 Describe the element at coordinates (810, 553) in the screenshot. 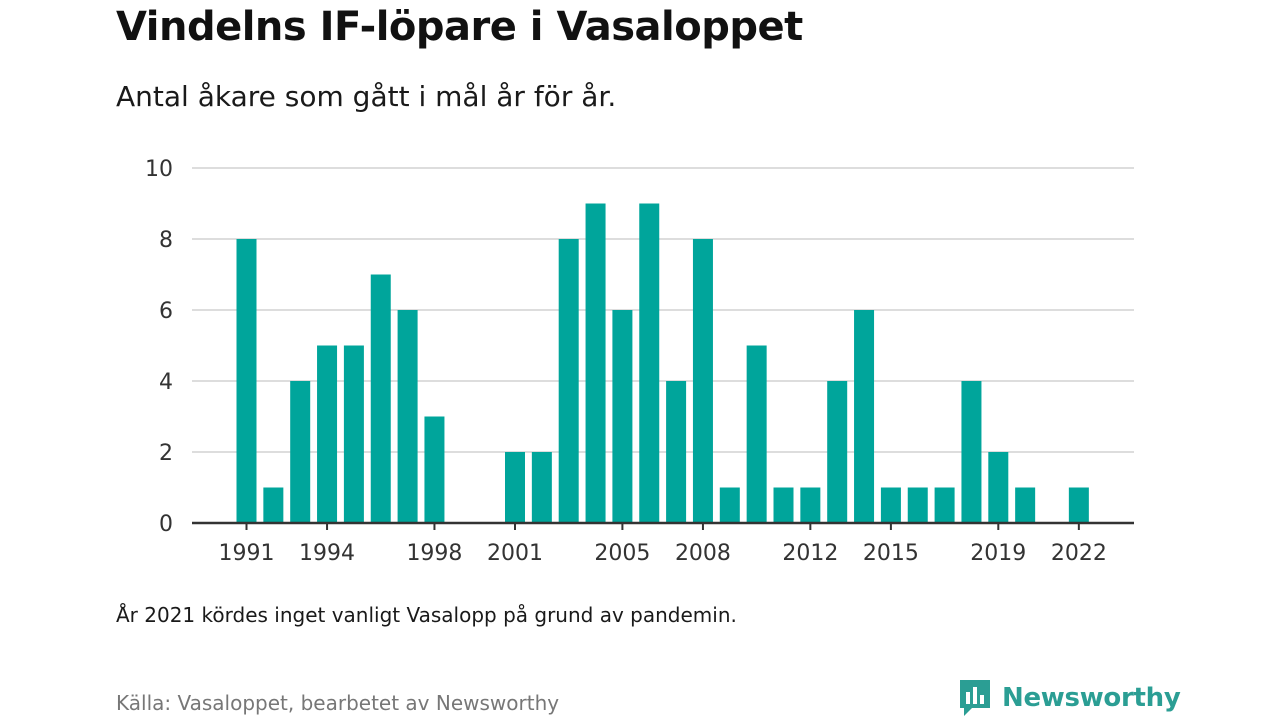

I see `x-tick-label: 2012` at that location.